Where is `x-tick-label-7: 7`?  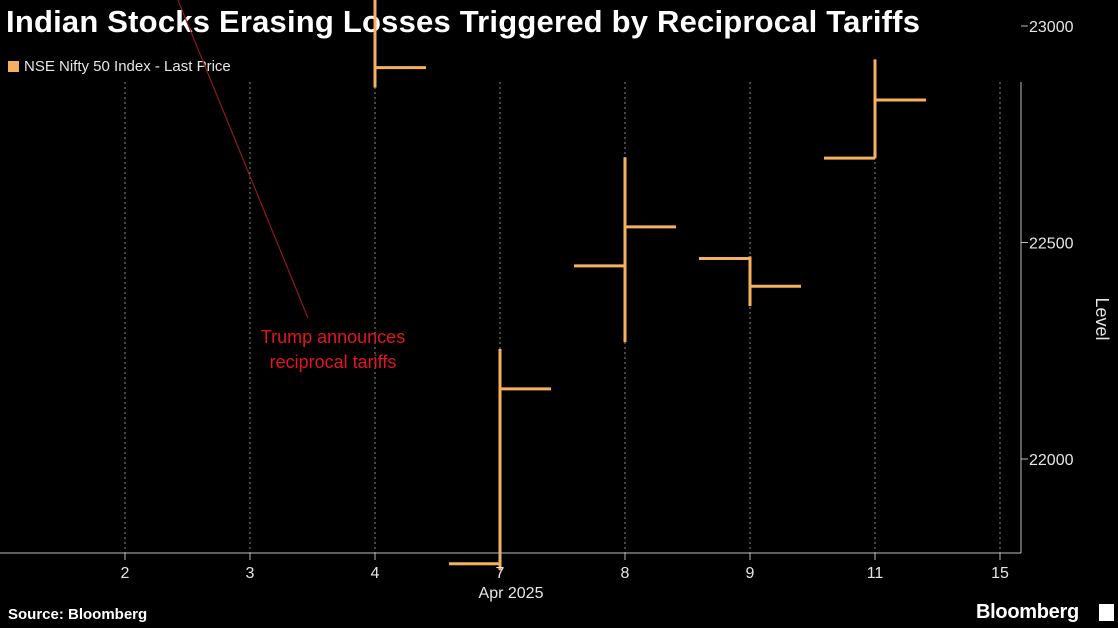
x-tick-label-7: 7 is located at coordinates (500, 573).